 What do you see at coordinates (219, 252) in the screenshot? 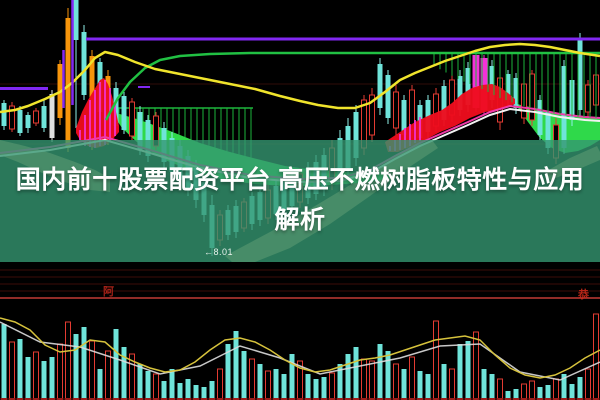
I see `price-low-marker: ←8.01` at bounding box center [219, 252].